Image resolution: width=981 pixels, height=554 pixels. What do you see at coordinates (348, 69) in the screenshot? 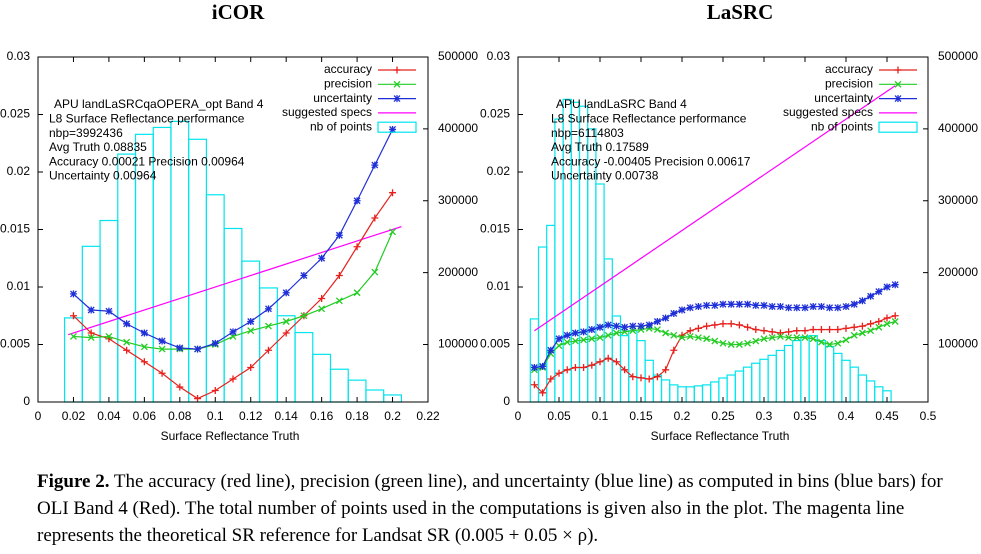
I see `legend-label: accuracy` at bounding box center [348, 69].